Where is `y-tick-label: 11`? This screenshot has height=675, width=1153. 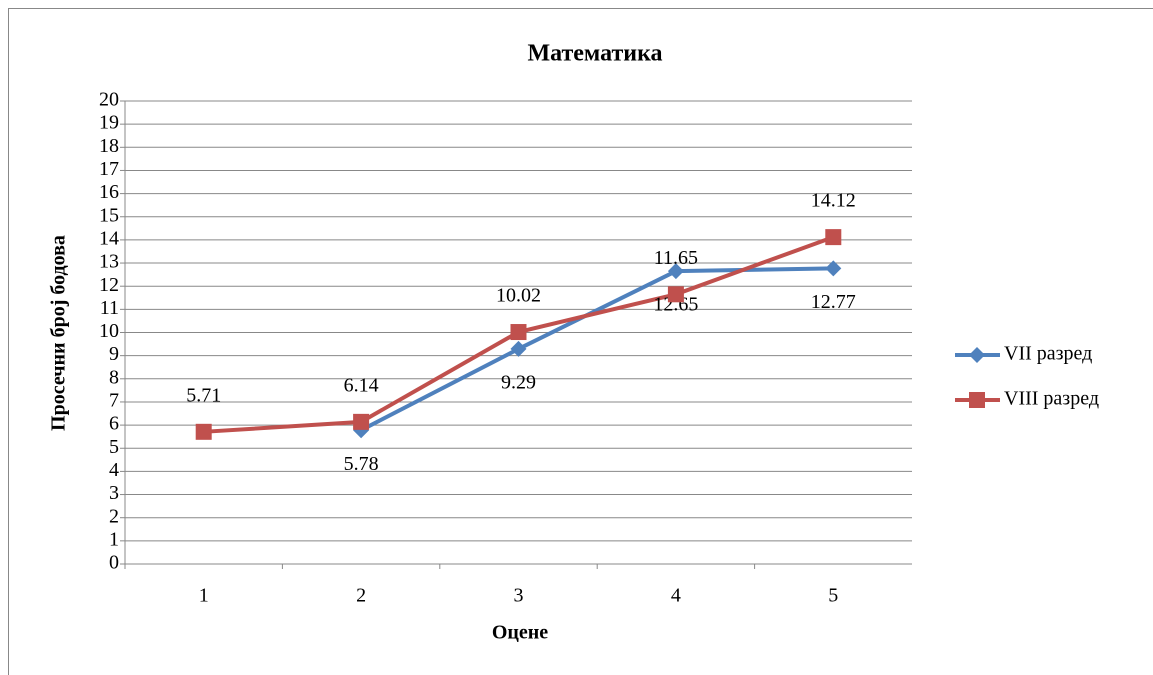
y-tick-label: 11 is located at coordinates (109, 308).